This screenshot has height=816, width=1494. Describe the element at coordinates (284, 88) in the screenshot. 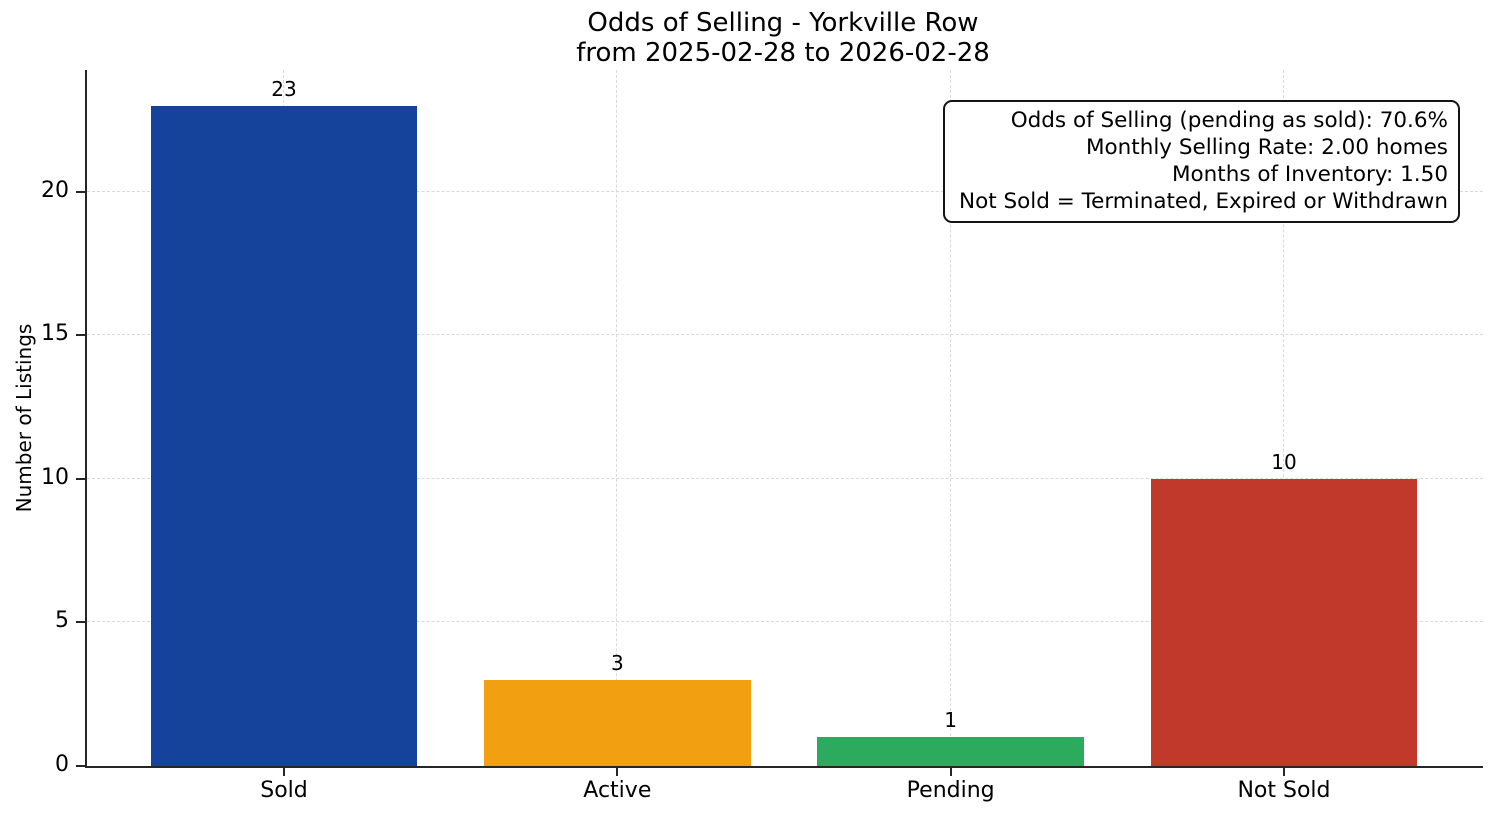

I see `bar-value-label-sold: 23` at that location.